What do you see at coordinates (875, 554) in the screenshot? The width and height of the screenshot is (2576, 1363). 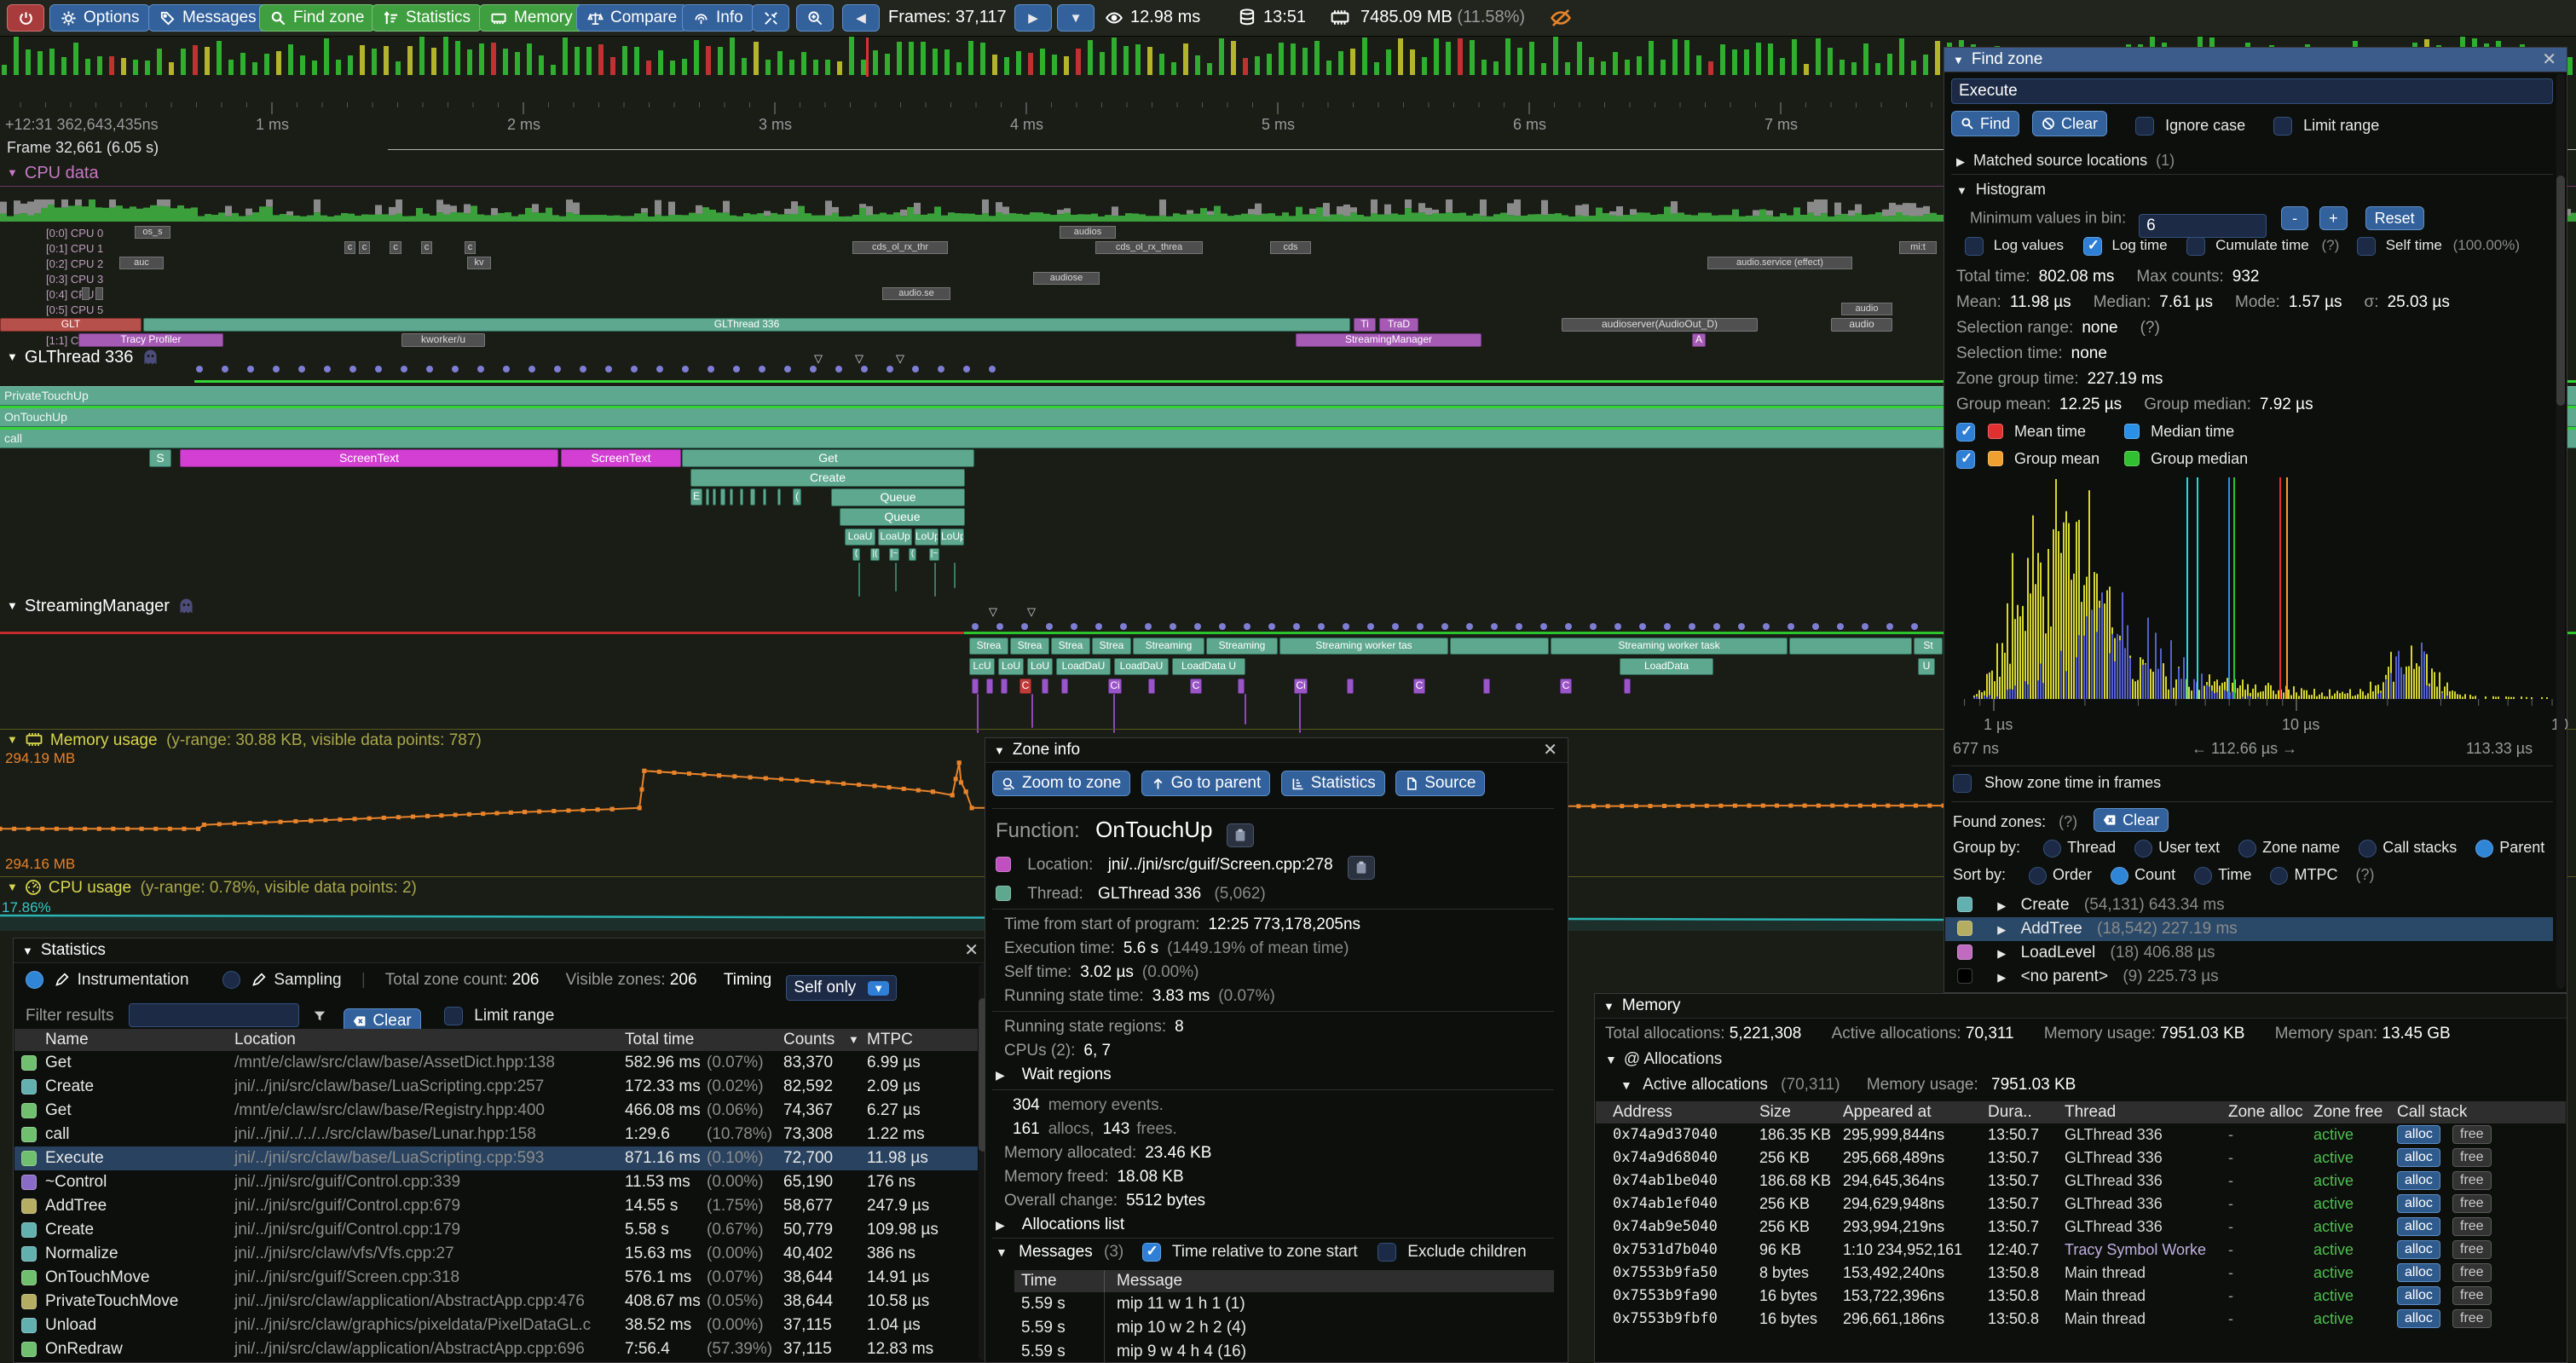 I see `zone-bar: |(` at bounding box center [875, 554].